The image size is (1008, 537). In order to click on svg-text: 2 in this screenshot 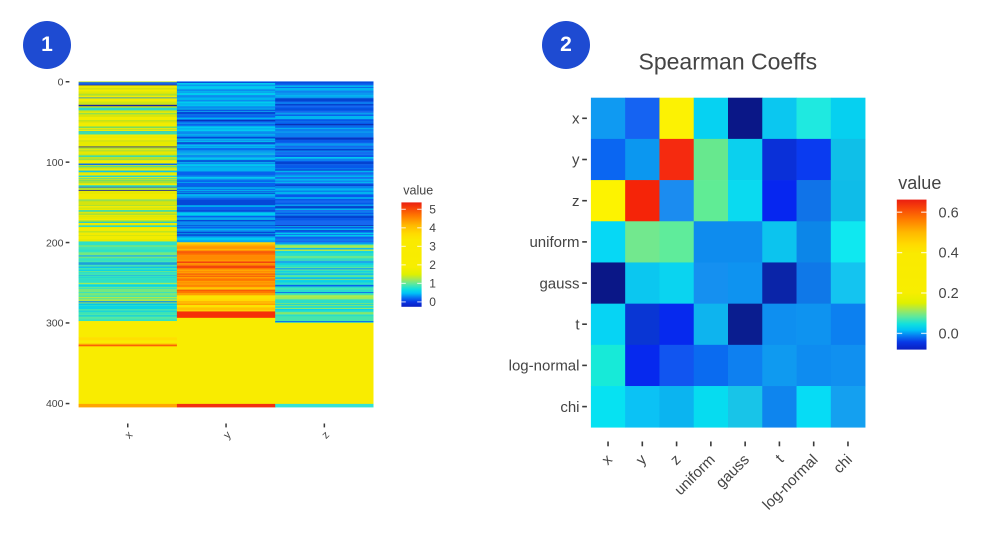, I will do `click(432, 265)`.